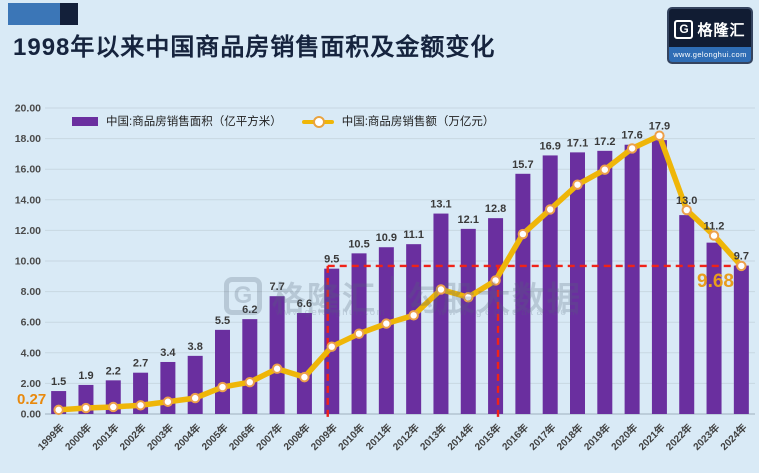 This screenshot has width=759, height=473. I want to click on bar-value-label: 9.7, so click(741, 257).